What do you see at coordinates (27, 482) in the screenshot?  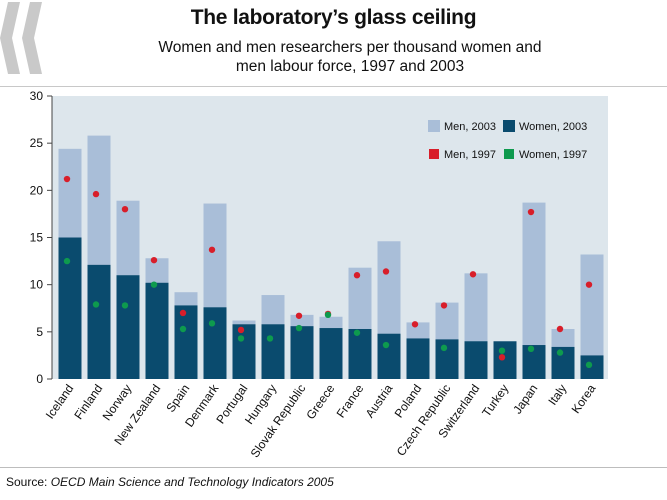 I see `source-label: Source:` at bounding box center [27, 482].